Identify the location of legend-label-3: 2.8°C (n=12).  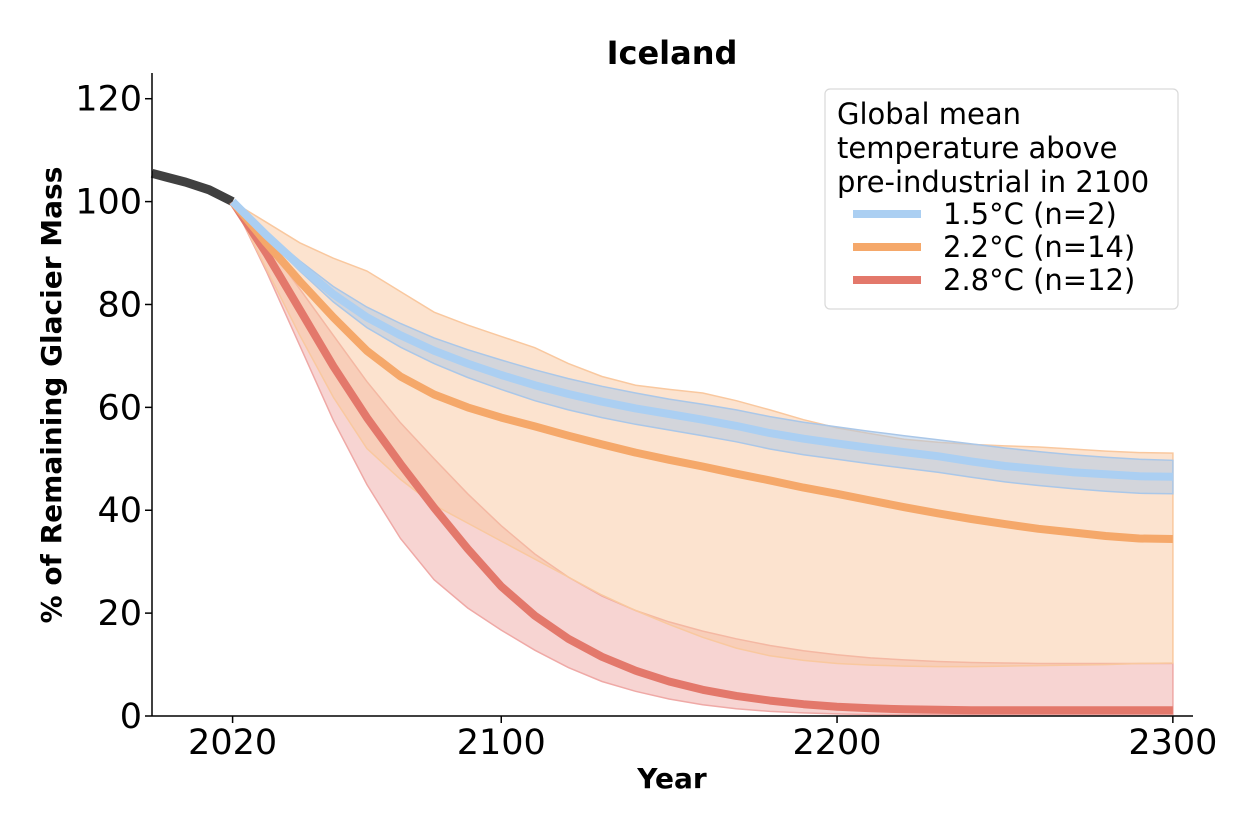
(1039, 280).